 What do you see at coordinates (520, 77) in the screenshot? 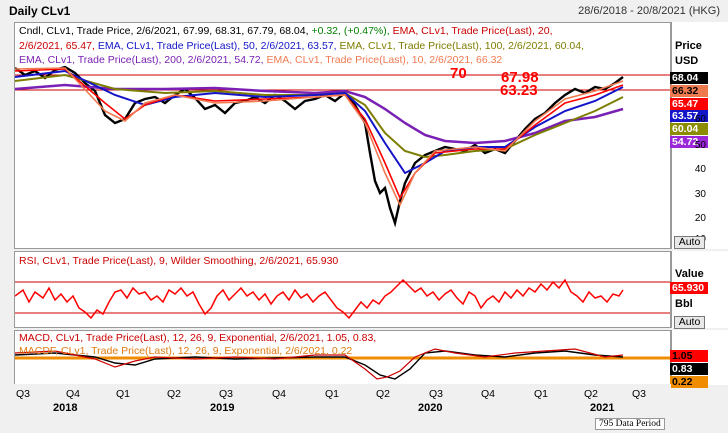
I see `annotation-67-98: 67.98` at bounding box center [520, 77].